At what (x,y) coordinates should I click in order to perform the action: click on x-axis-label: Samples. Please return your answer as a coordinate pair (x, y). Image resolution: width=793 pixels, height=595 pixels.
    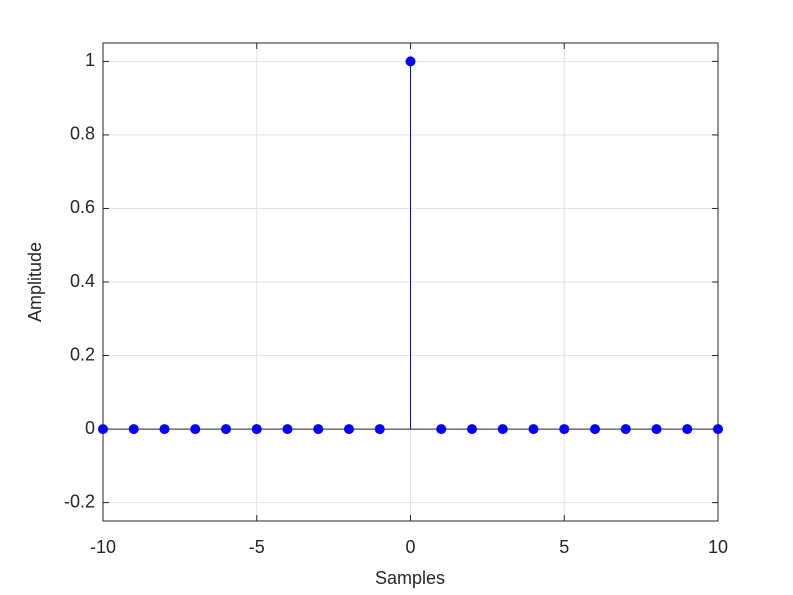
    Looking at the image, I should click on (410, 578).